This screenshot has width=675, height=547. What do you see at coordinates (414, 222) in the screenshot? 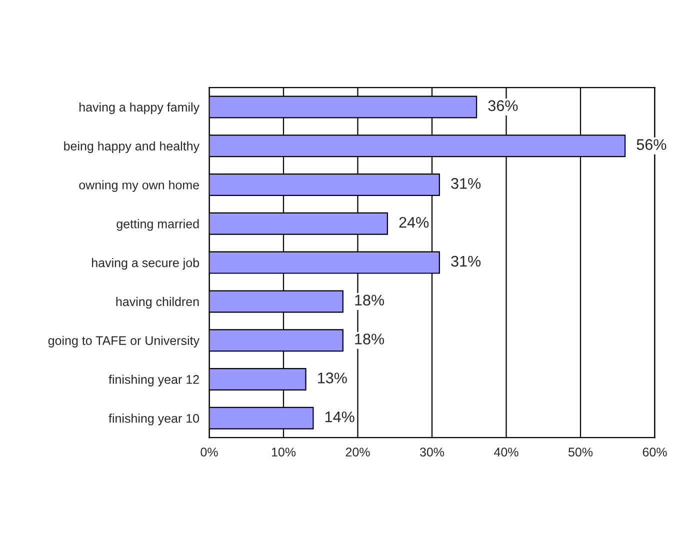
I see `data-label: 24%` at bounding box center [414, 222].